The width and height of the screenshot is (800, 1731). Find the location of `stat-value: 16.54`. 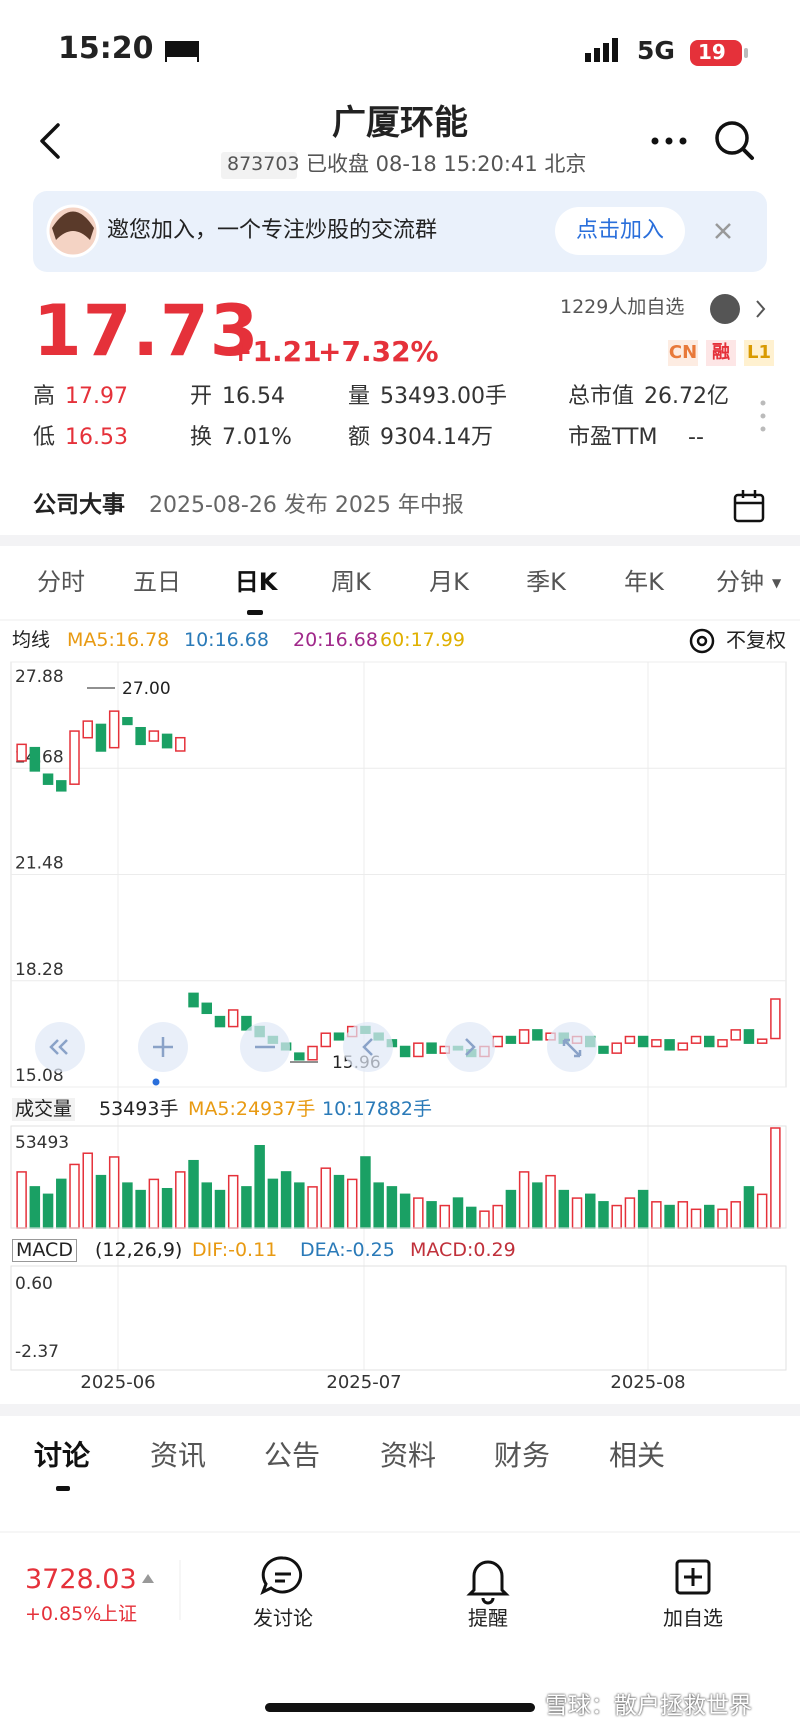

stat-value: 16.54 is located at coordinates (253, 396).